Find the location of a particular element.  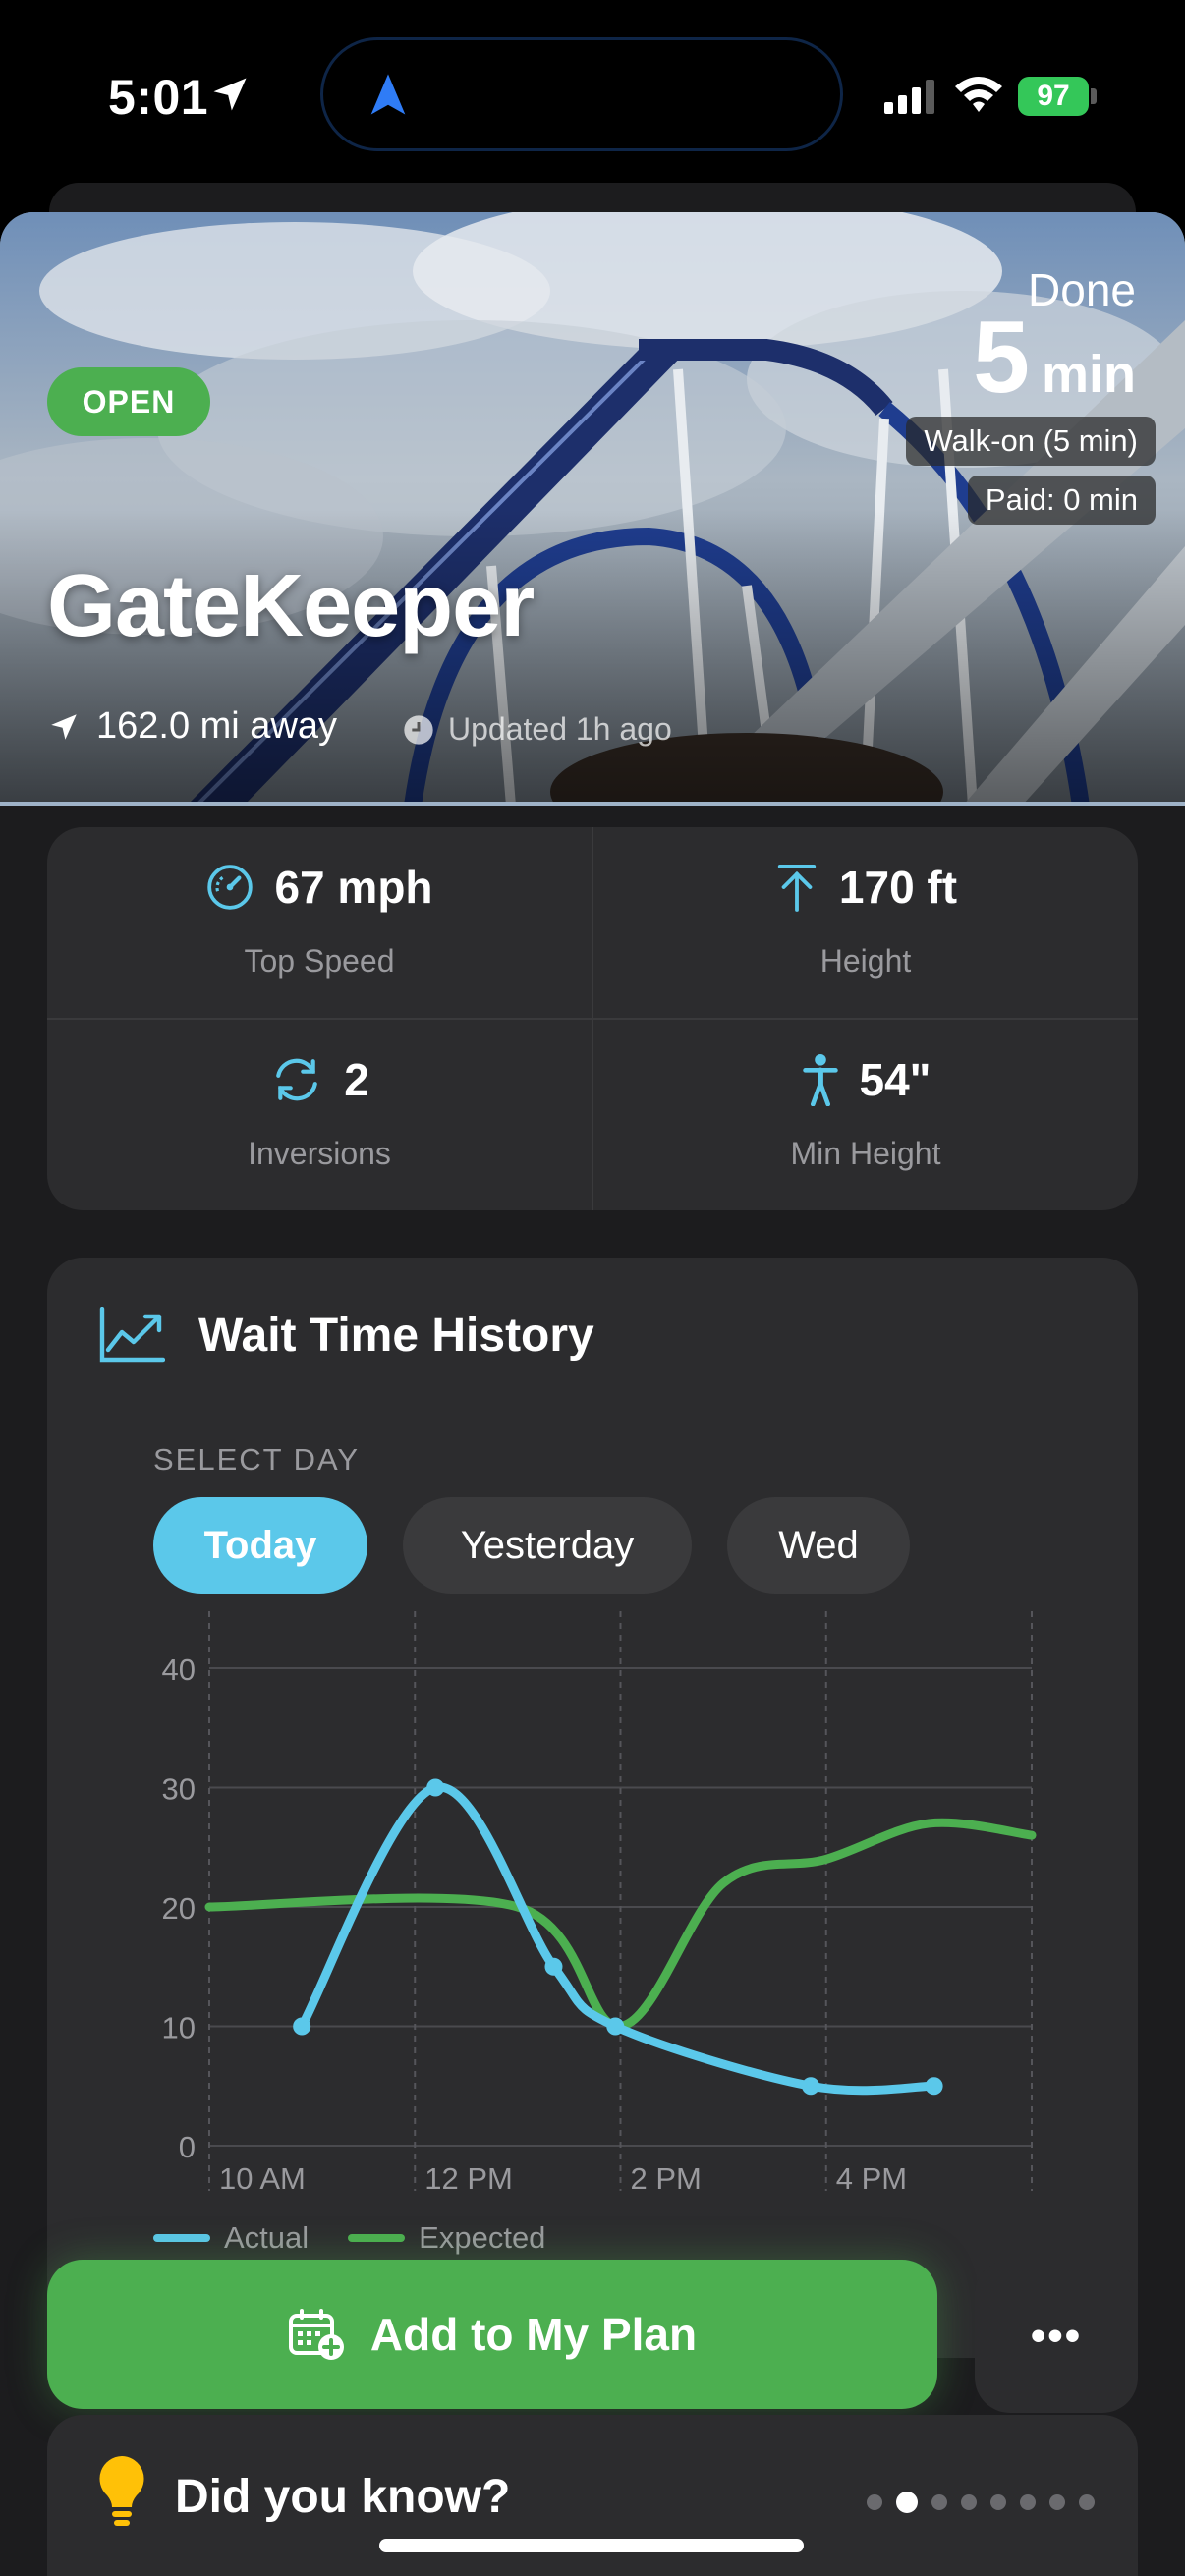

y-tick-label: 20 is located at coordinates (179, 1908).